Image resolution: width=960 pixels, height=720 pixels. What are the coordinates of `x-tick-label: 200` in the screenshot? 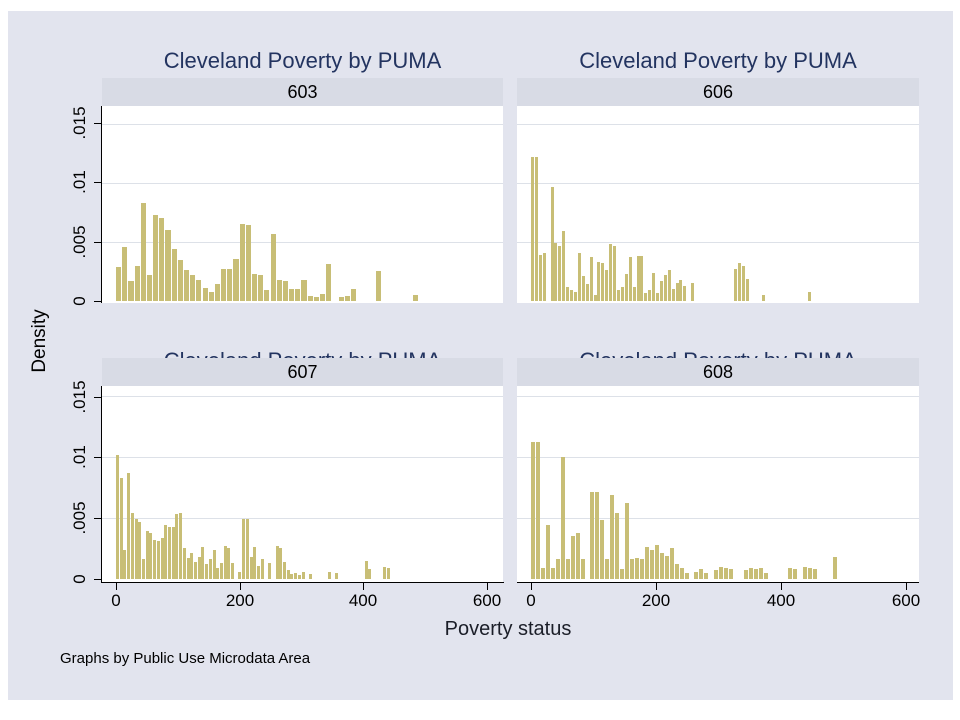 It's located at (240, 600).